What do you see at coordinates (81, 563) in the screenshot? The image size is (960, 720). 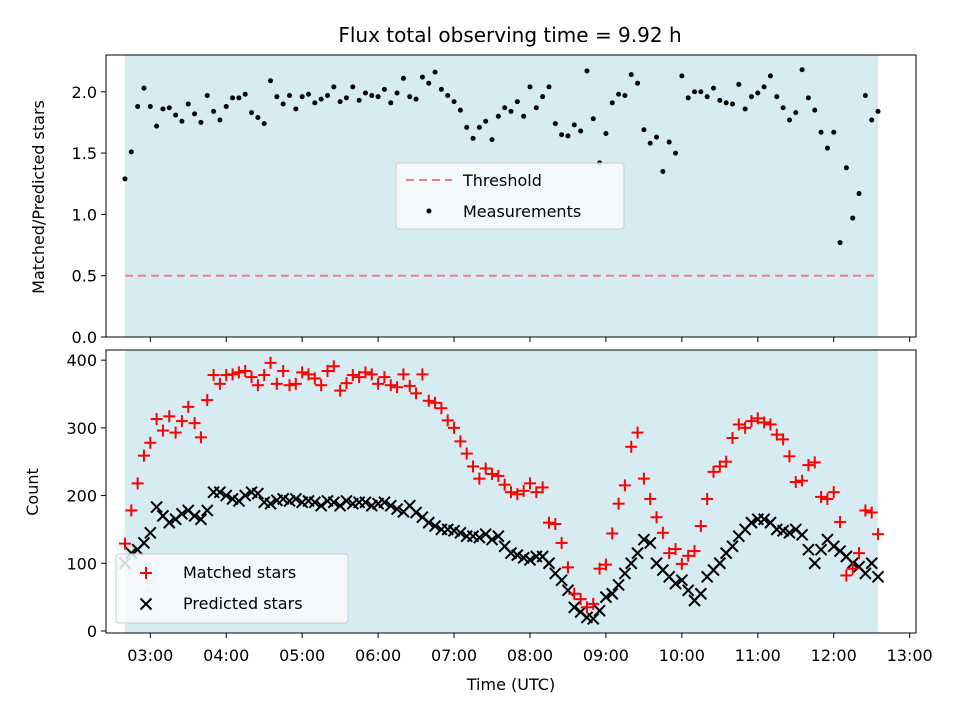 I see `count-y-tick-label: 100` at bounding box center [81, 563].